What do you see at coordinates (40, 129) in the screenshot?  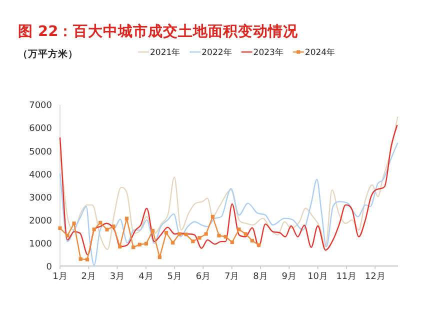 I see `y-tick-label: 6000` at bounding box center [40, 129].